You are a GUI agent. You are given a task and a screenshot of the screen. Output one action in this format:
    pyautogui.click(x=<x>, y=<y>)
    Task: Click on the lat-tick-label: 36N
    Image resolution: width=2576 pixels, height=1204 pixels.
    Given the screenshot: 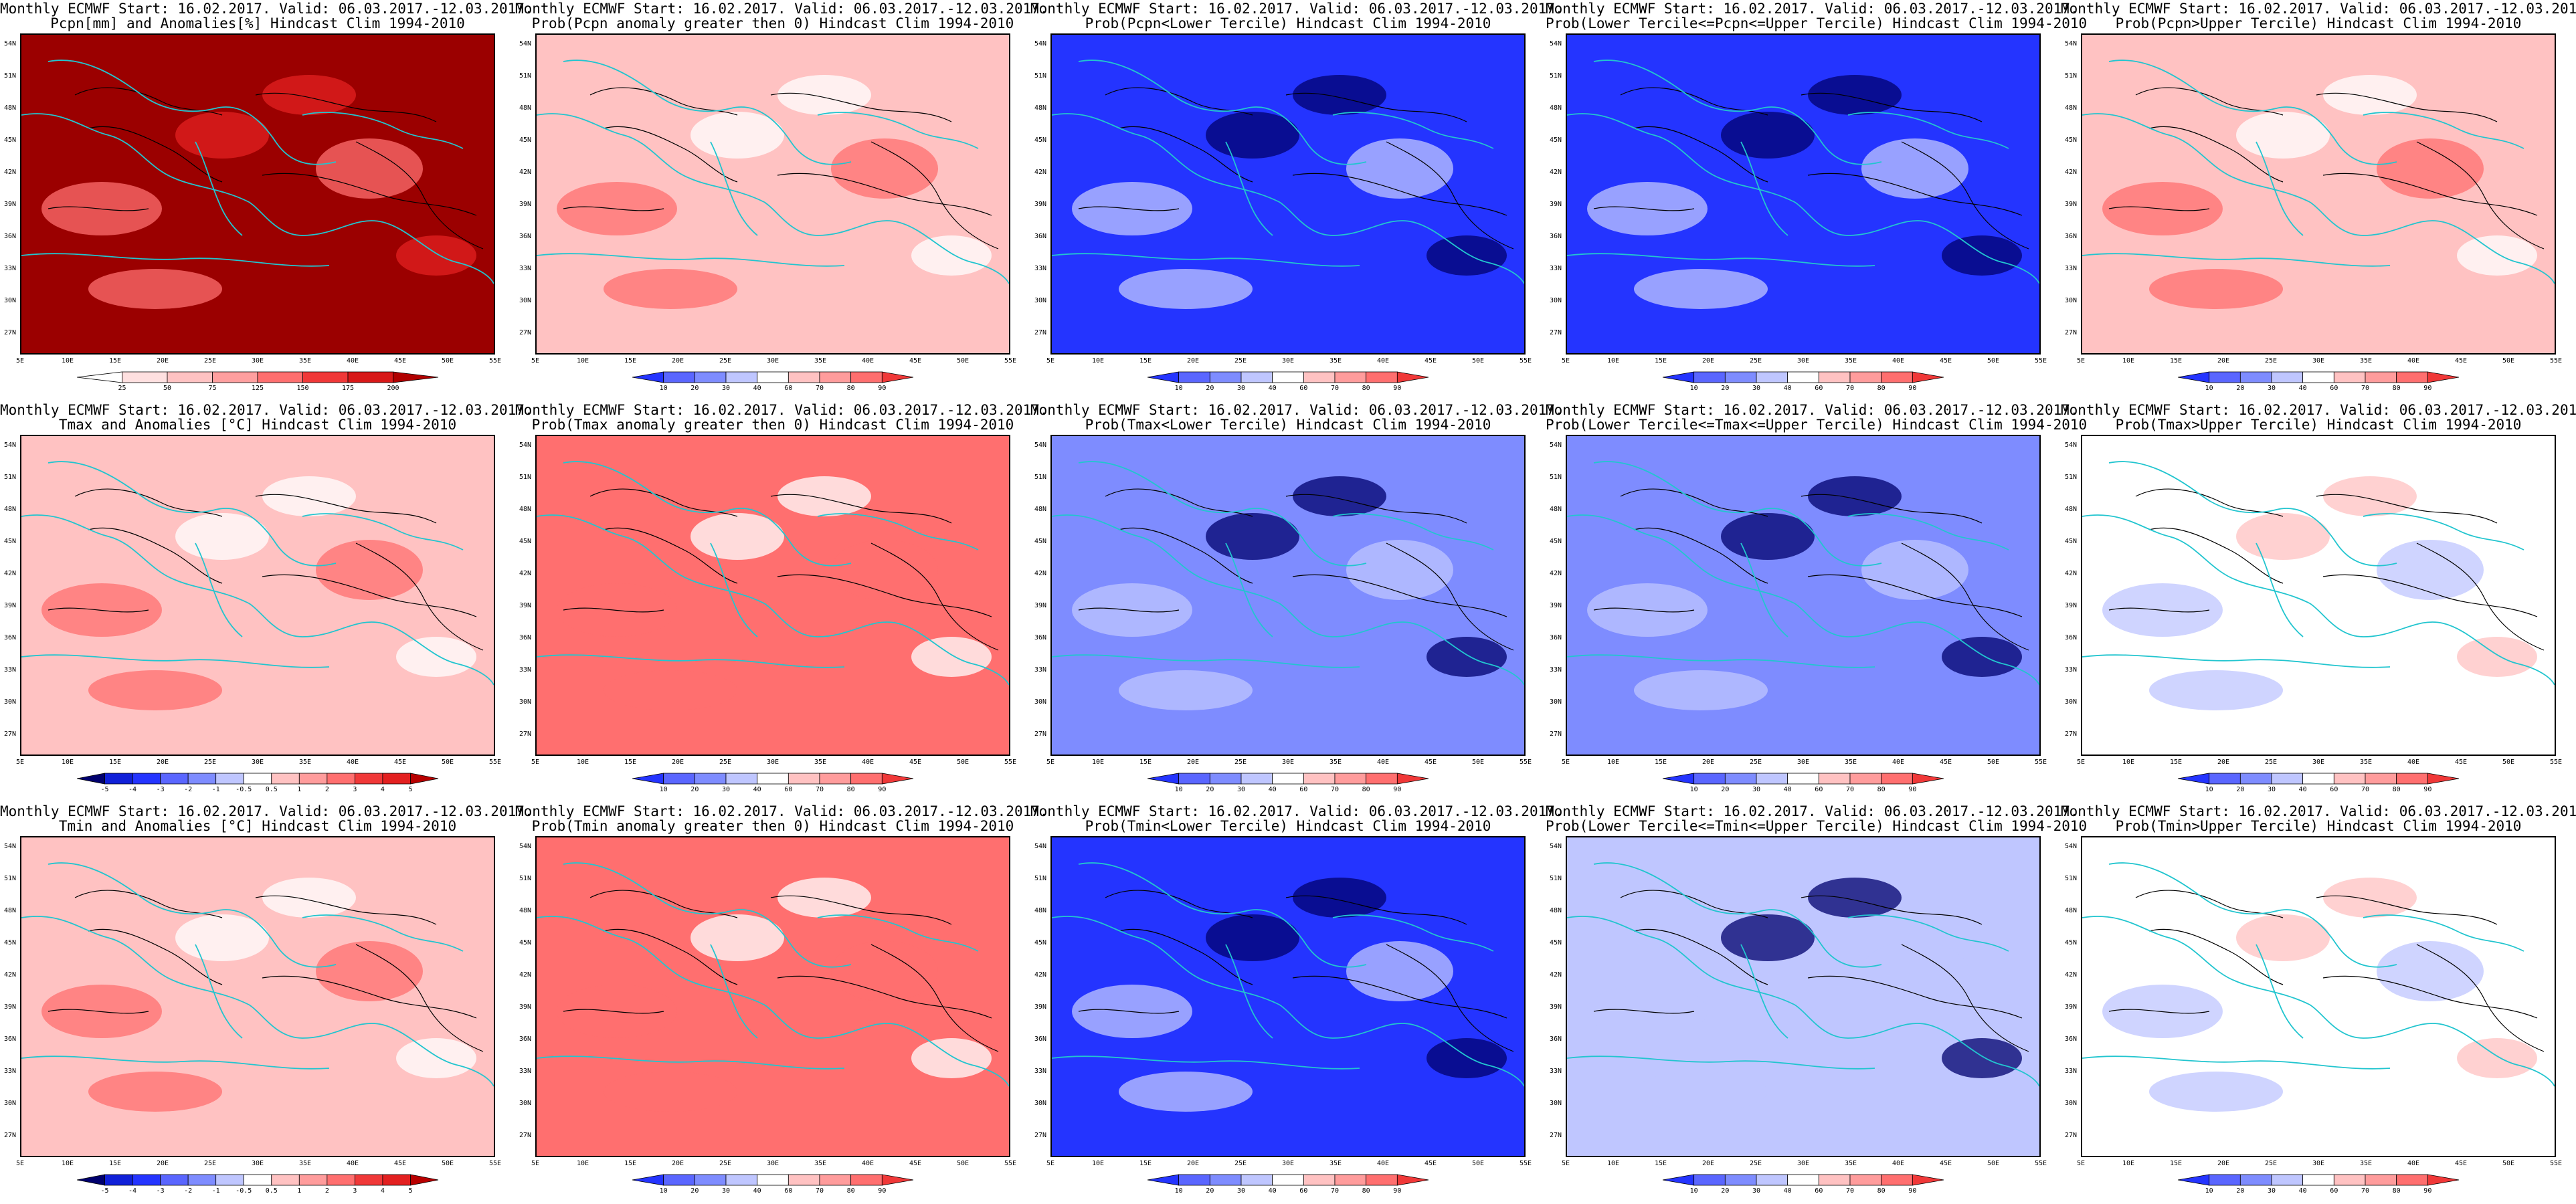 What is the action you would take?
    pyautogui.click(x=10, y=236)
    